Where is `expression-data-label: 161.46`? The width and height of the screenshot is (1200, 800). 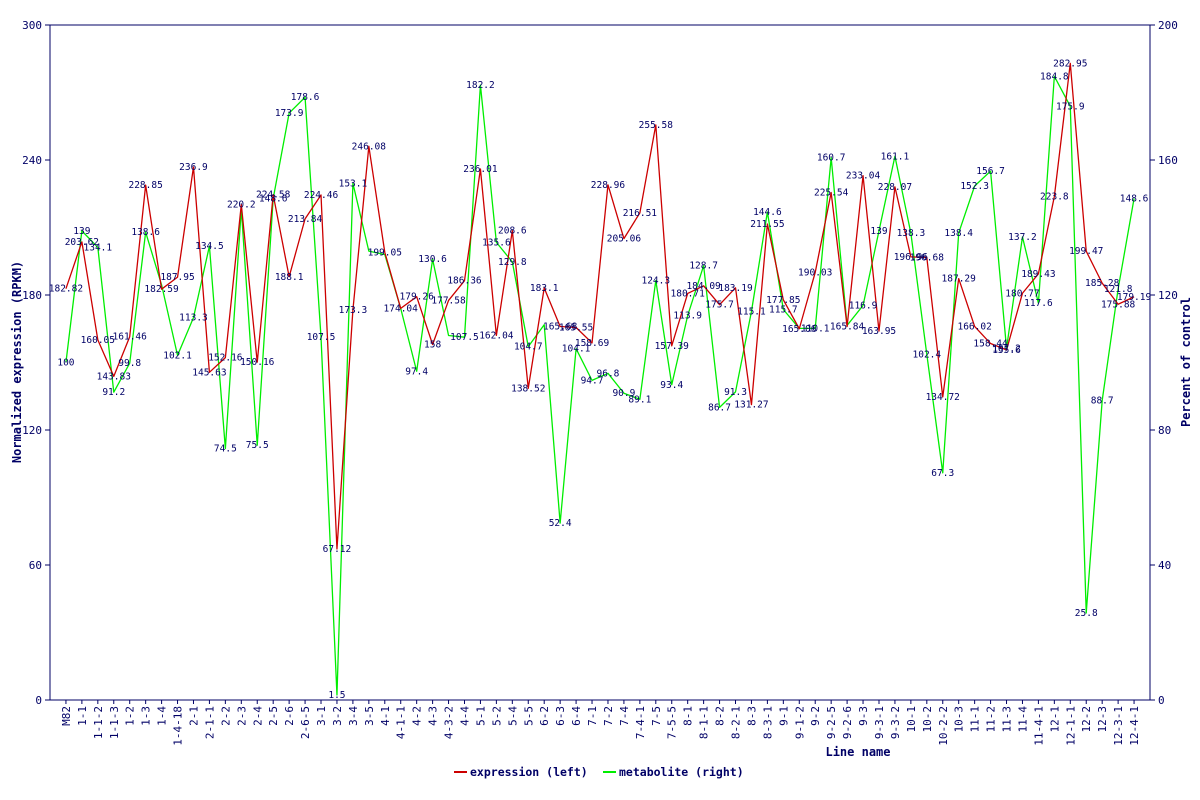
expression-data-label: 161.46 is located at coordinates (130, 337).